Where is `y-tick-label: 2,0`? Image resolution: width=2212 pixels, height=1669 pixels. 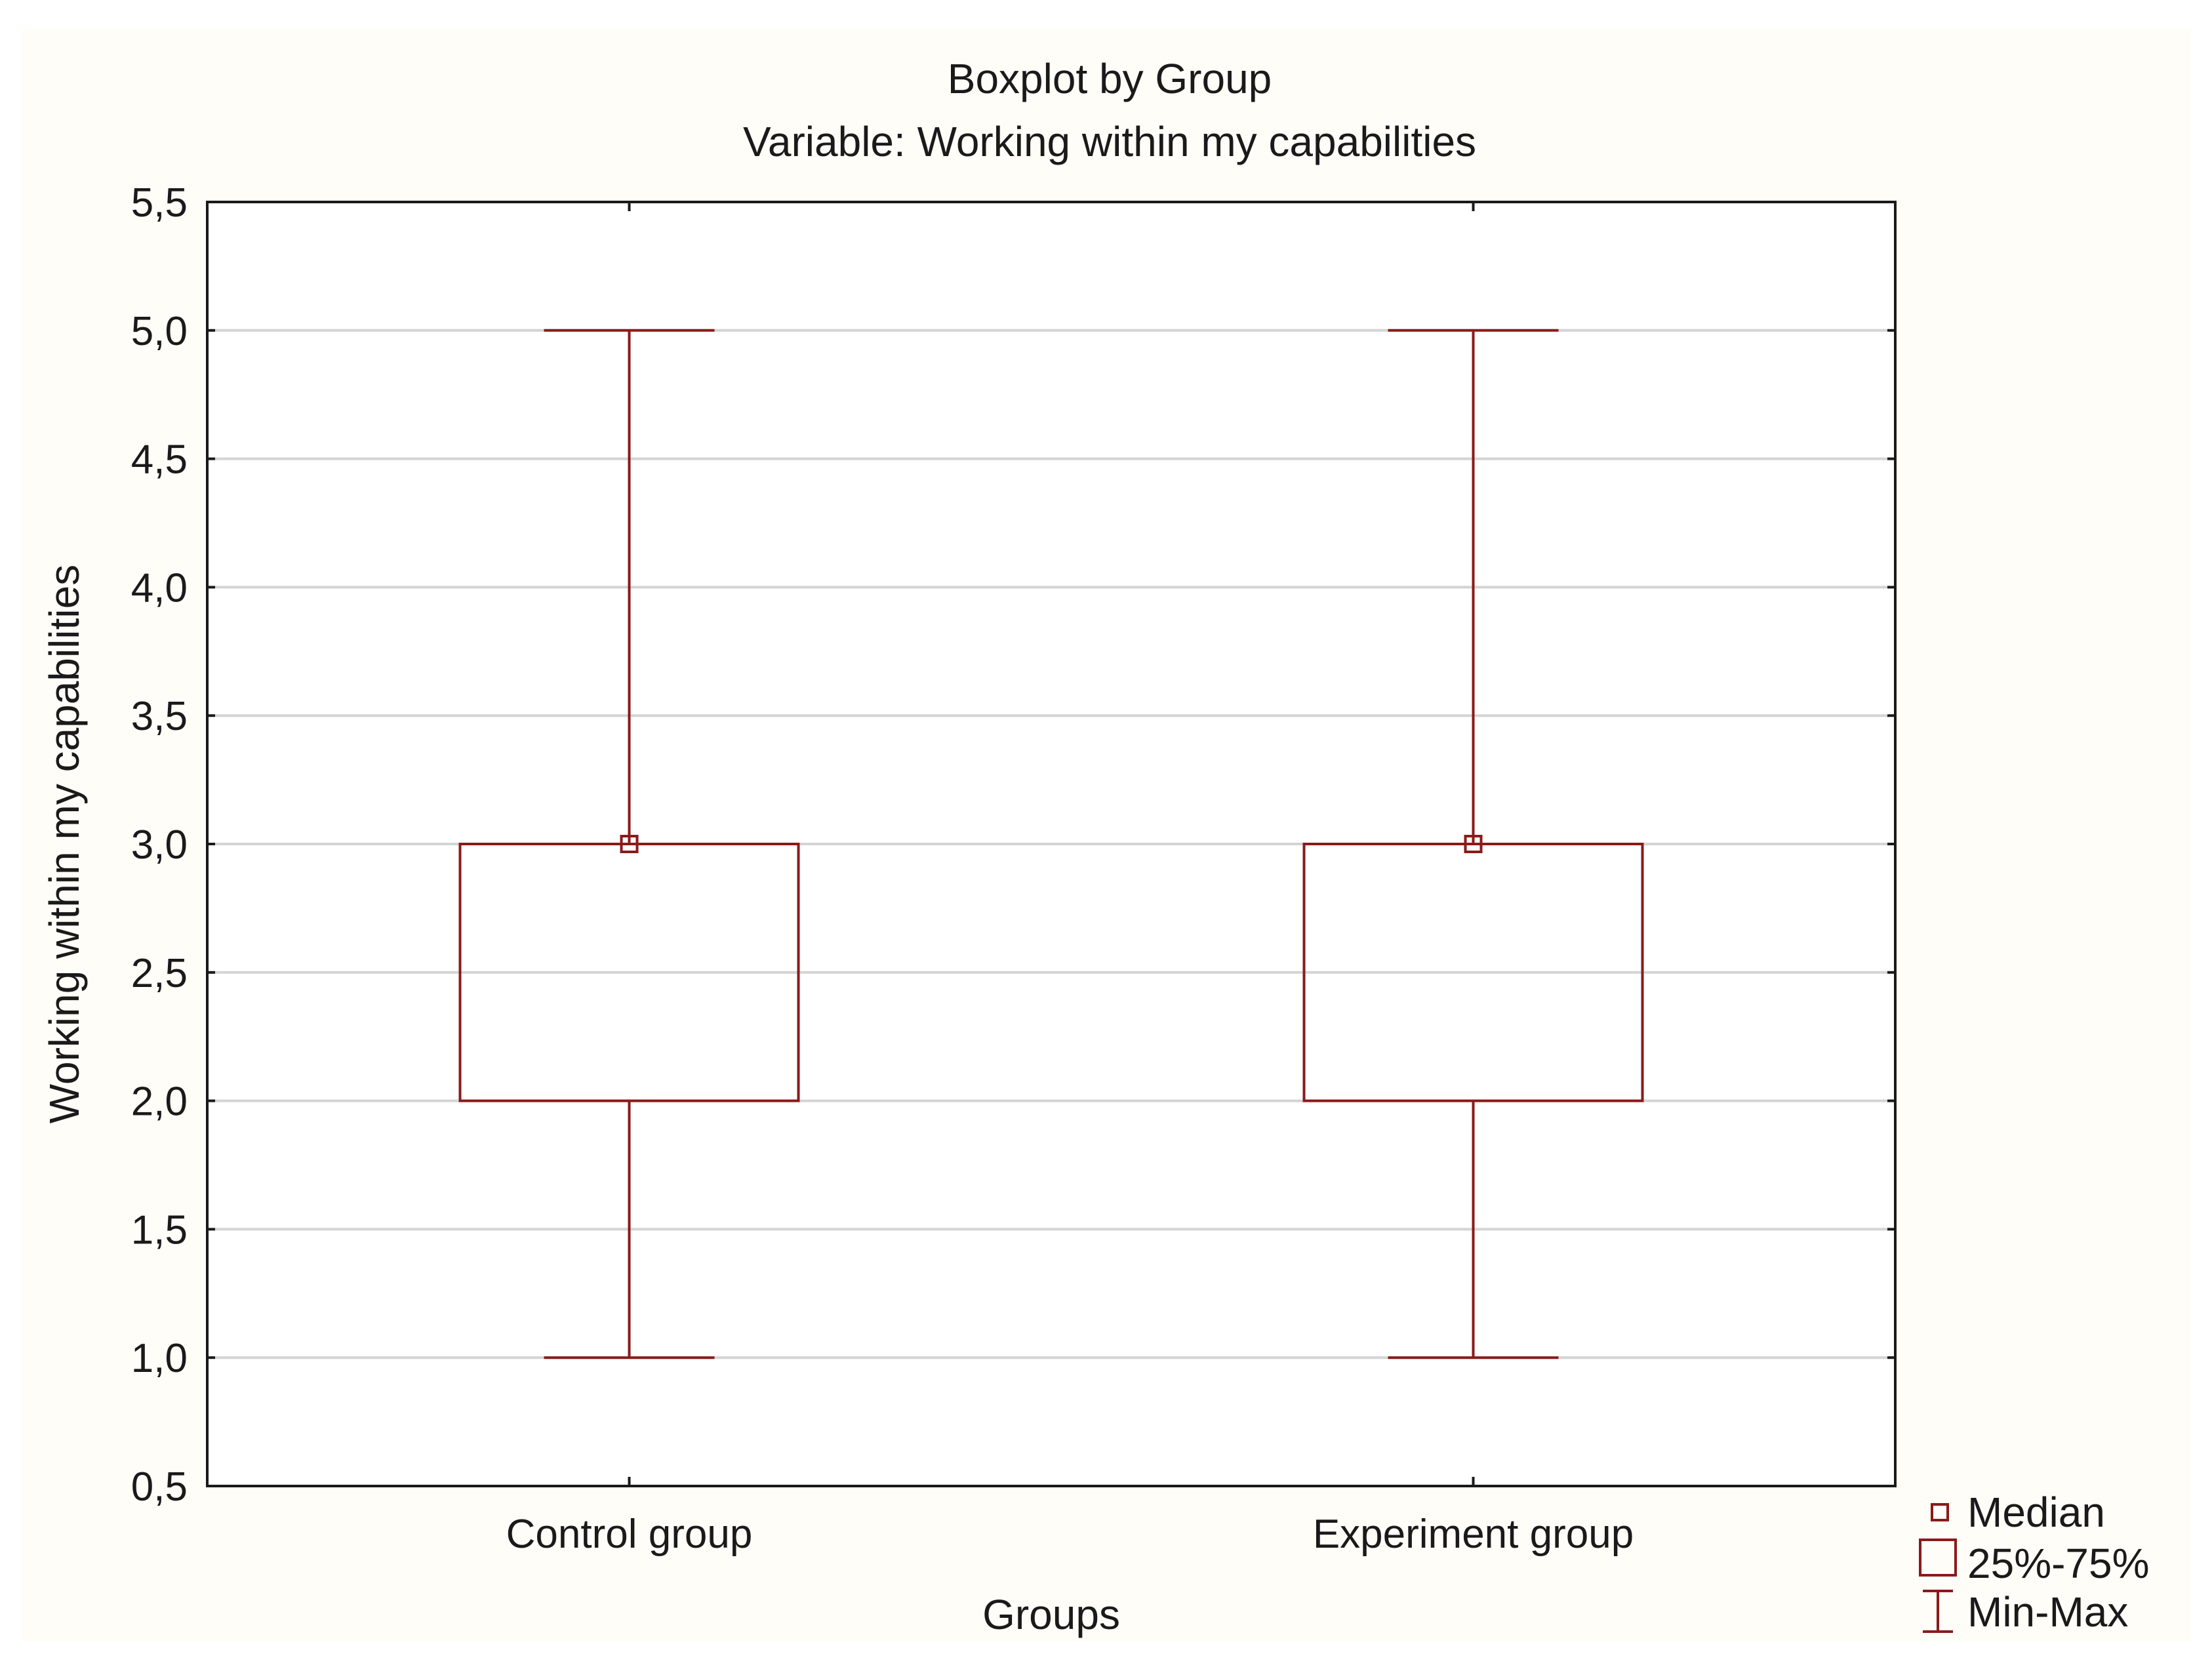
y-tick-label: 2,0 is located at coordinates (160, 1102).